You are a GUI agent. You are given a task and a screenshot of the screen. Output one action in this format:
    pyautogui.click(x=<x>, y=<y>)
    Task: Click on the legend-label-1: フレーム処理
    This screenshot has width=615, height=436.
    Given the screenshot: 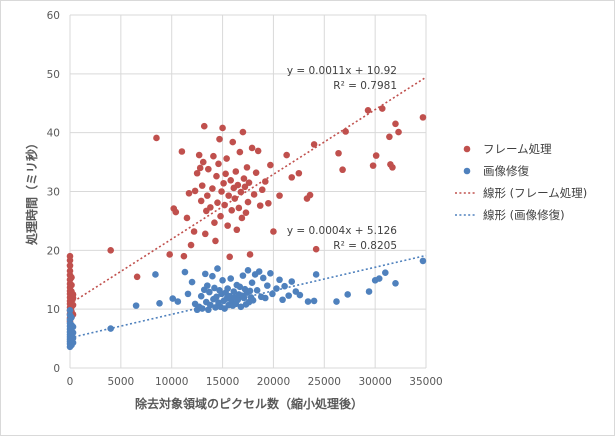 What is the action you would take?
    pyautogui.click(x=517, y=149)
    